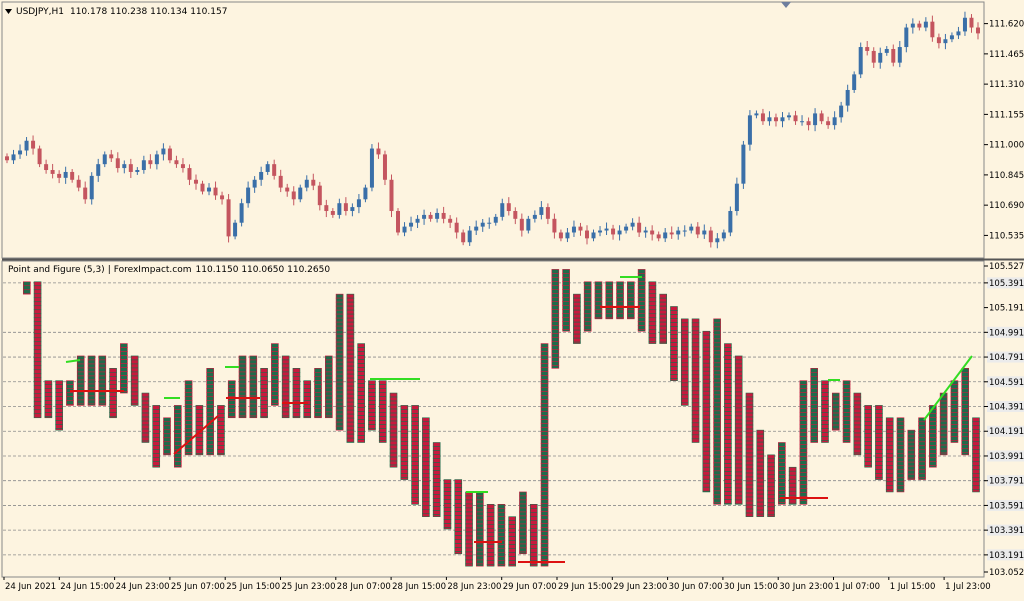 The image size is (1024, 601). What do you see at coordinates (786, 5) in the screenshot?
I see `chart-shift-marker-icon` at bounding box center [786, 5].